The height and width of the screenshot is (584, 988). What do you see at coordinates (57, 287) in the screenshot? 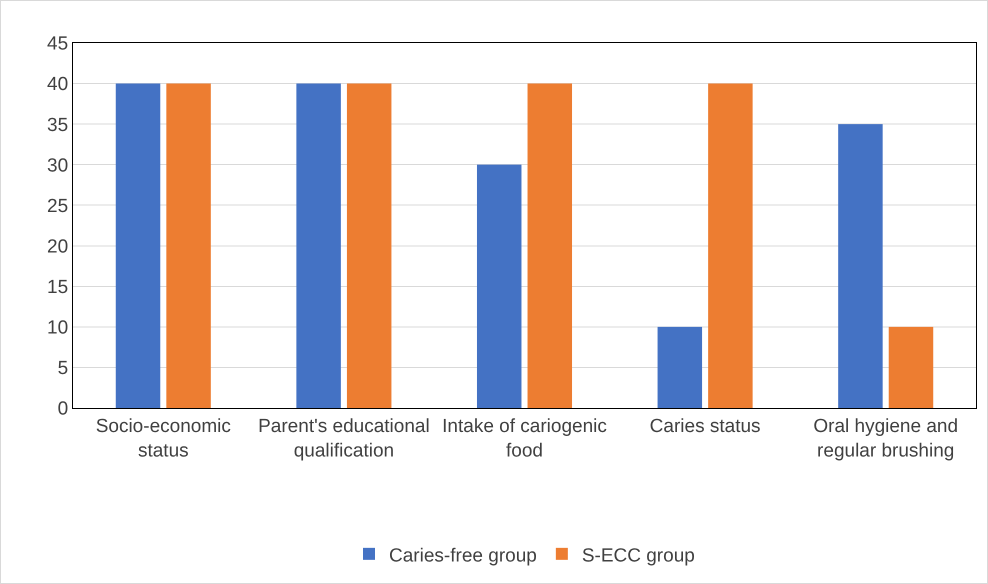
I see `y-tick-label: 15` at bounding box center [57, 287].